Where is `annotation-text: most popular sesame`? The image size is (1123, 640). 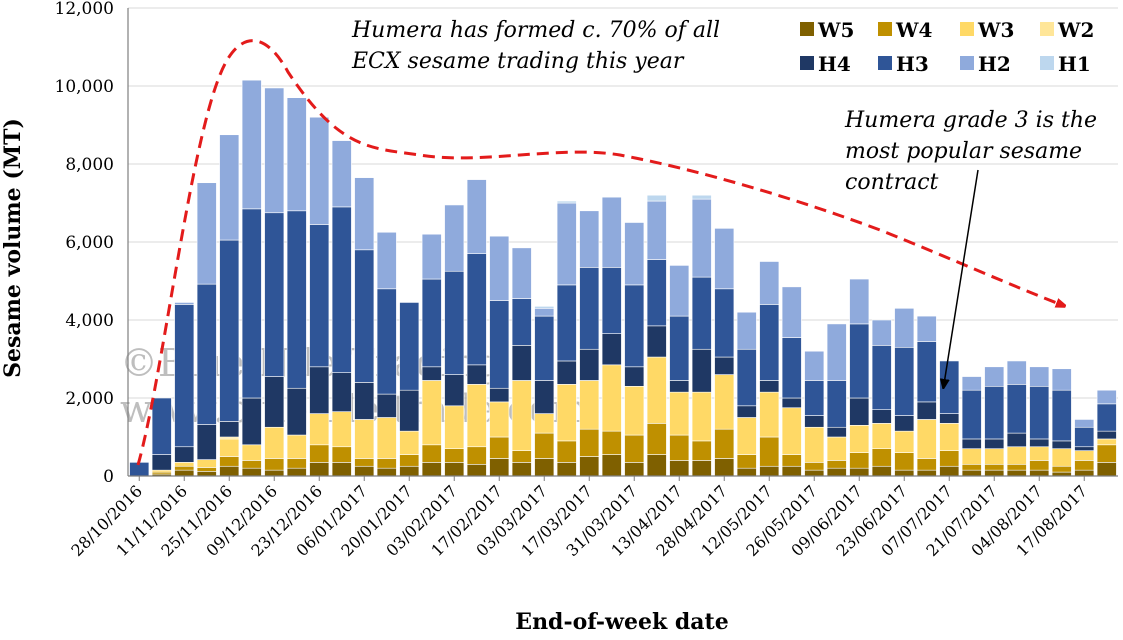 annotation-text: most popular sesame is located at coordinates (963, 151).